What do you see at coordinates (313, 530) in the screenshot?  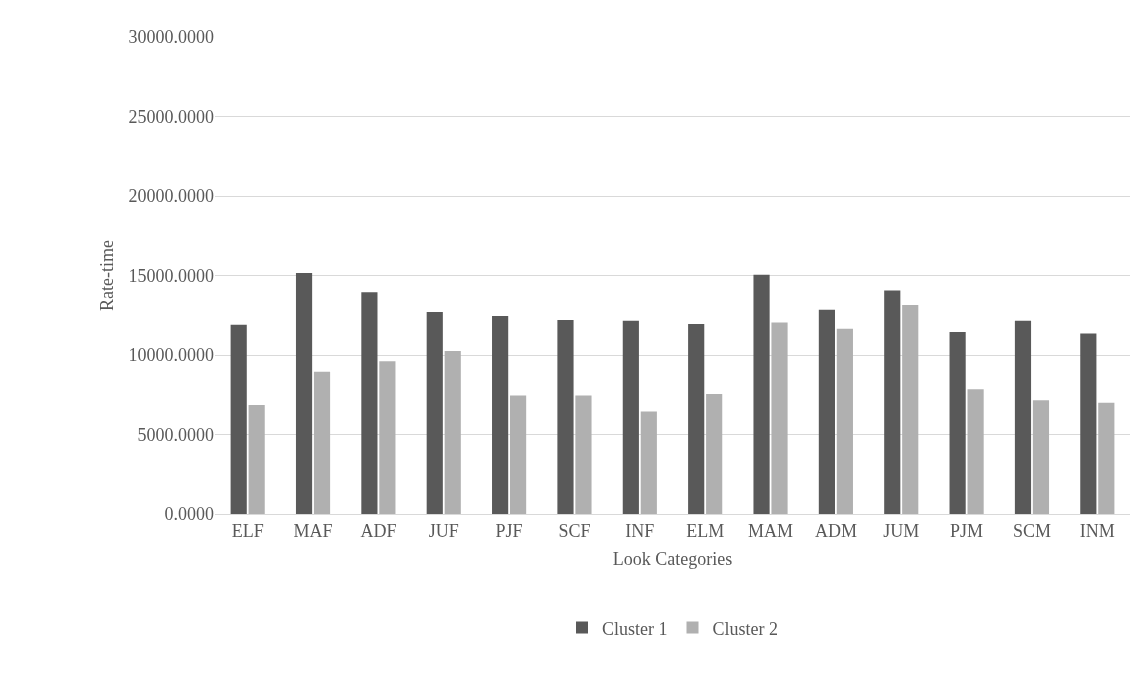 I see `x-tick-label: MAF` at bounding box center [313, 530].